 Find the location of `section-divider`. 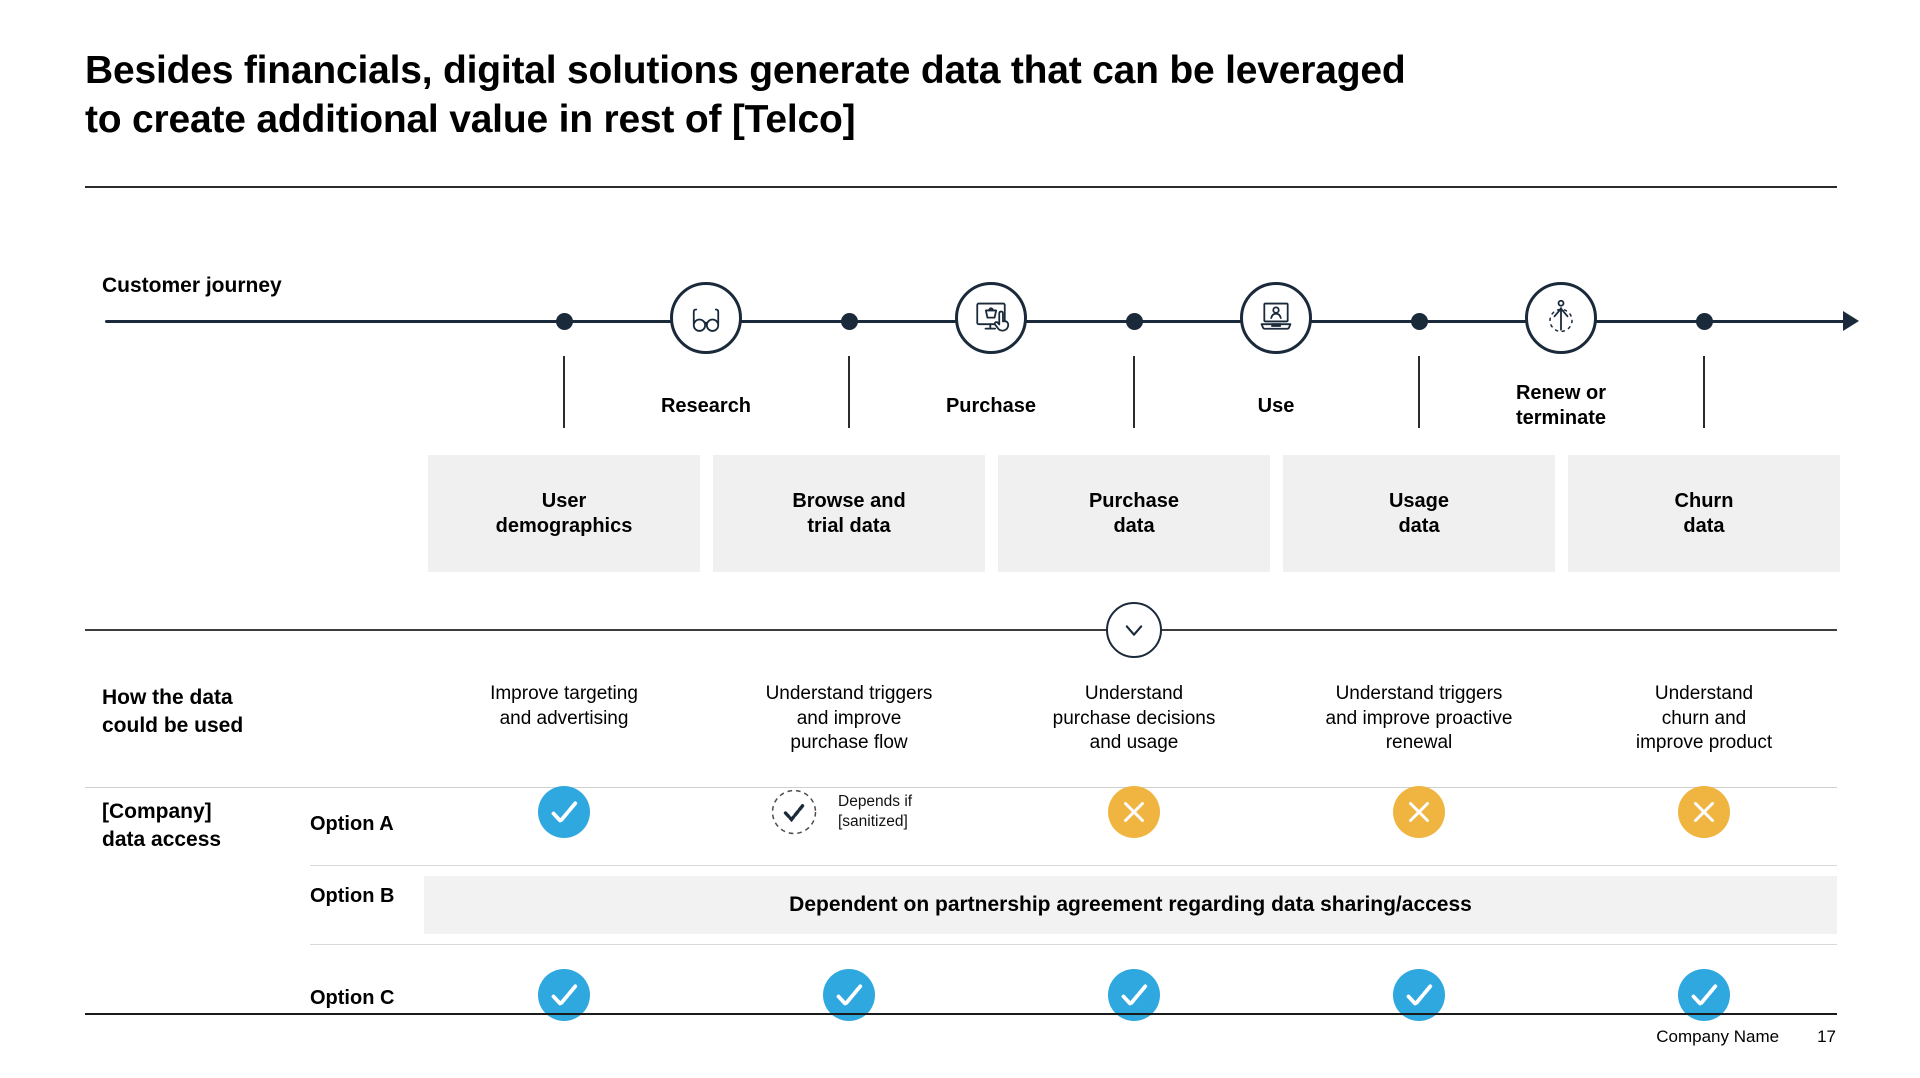

section-divider is located at coordinates (961, 630).